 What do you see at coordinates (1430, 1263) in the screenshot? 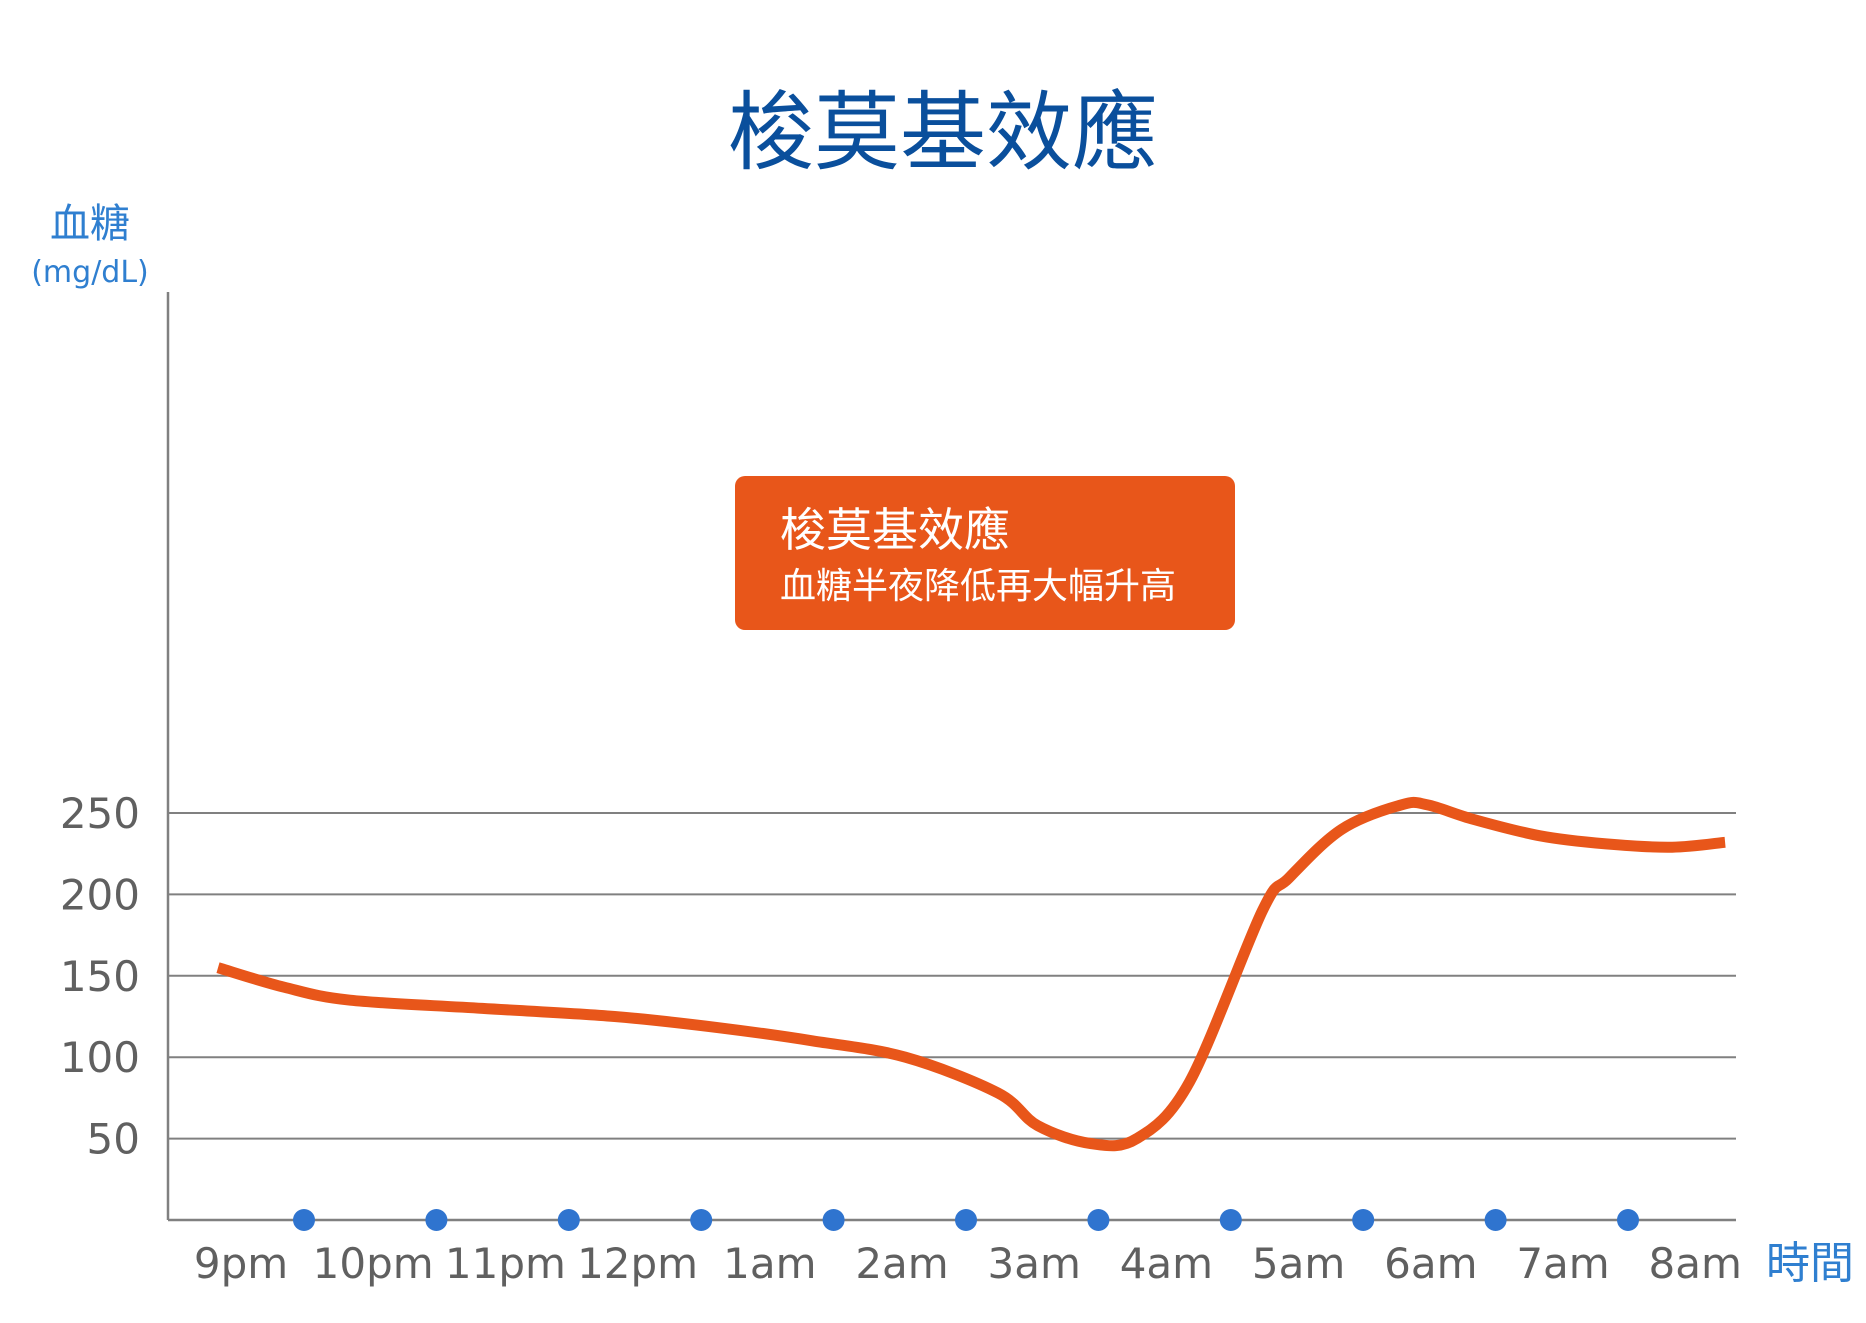
I see `x-tick-label: 6am` at bounding box center [1430, 1263].